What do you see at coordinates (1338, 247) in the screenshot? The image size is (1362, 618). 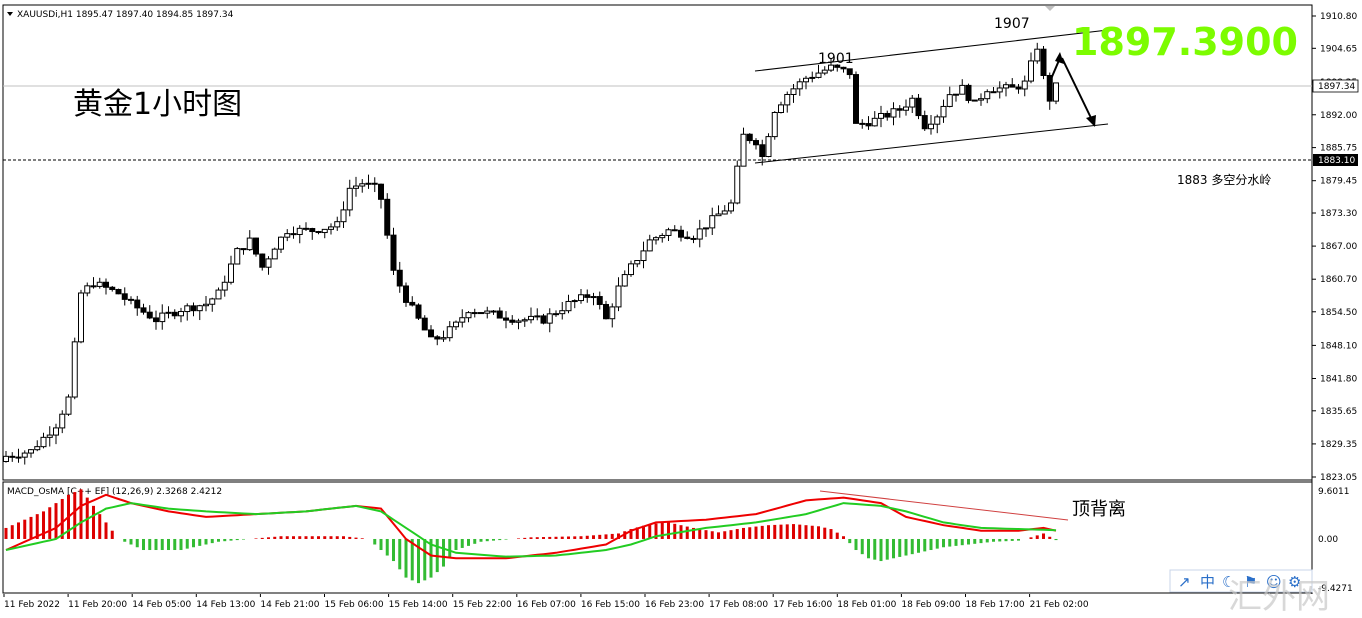 I see `price-tick-label: 1867.00` at bounding box center [1338, 247].